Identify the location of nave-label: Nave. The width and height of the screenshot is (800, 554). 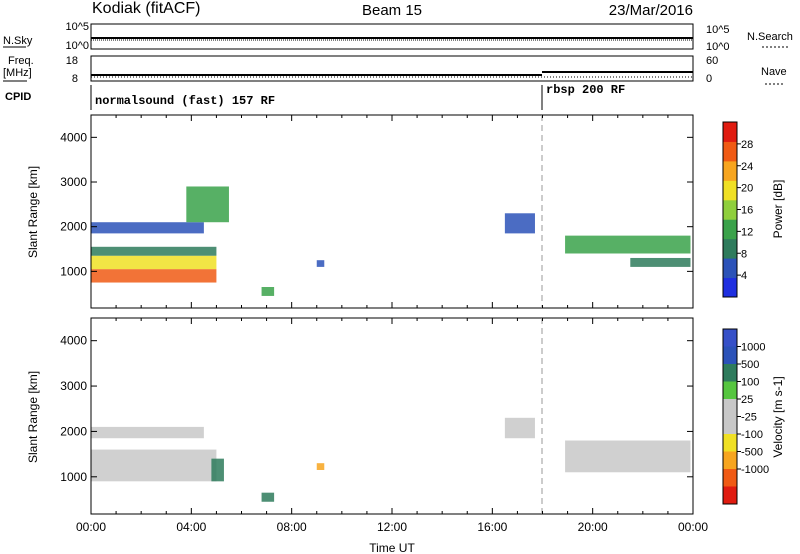
(774, 72).